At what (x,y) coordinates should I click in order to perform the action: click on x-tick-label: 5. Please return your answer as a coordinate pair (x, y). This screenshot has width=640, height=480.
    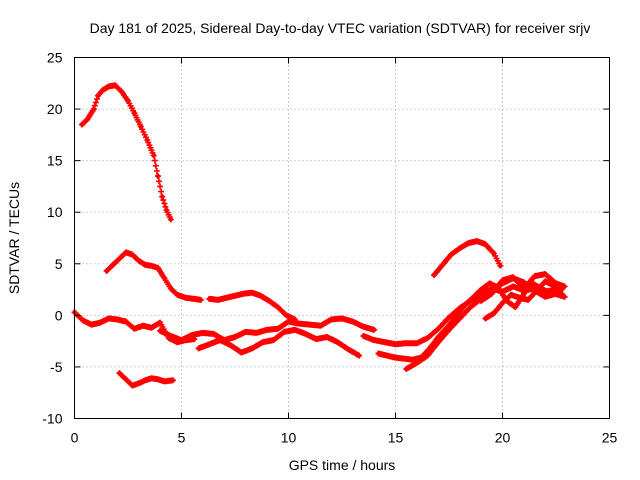
    Looking at the image, I should click on (182, 438).